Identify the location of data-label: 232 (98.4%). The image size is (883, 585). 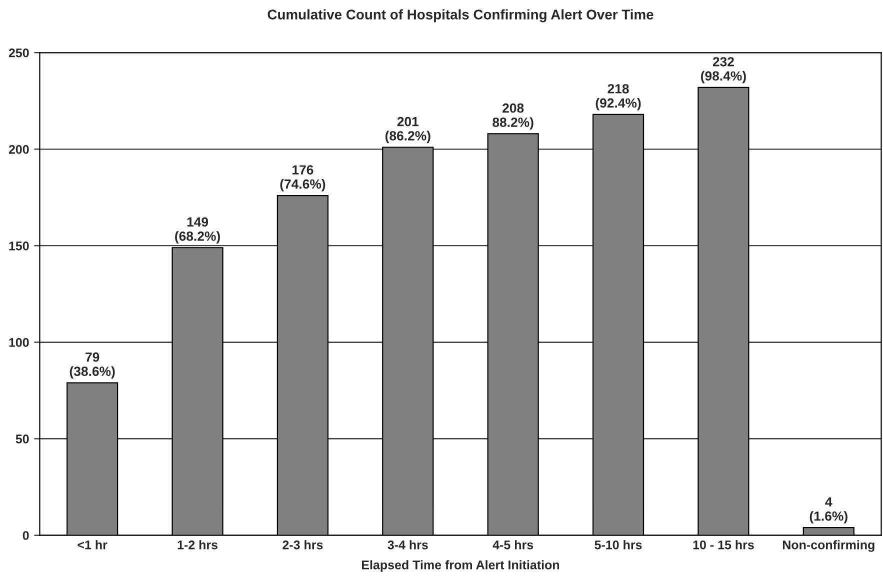
(723, 70).